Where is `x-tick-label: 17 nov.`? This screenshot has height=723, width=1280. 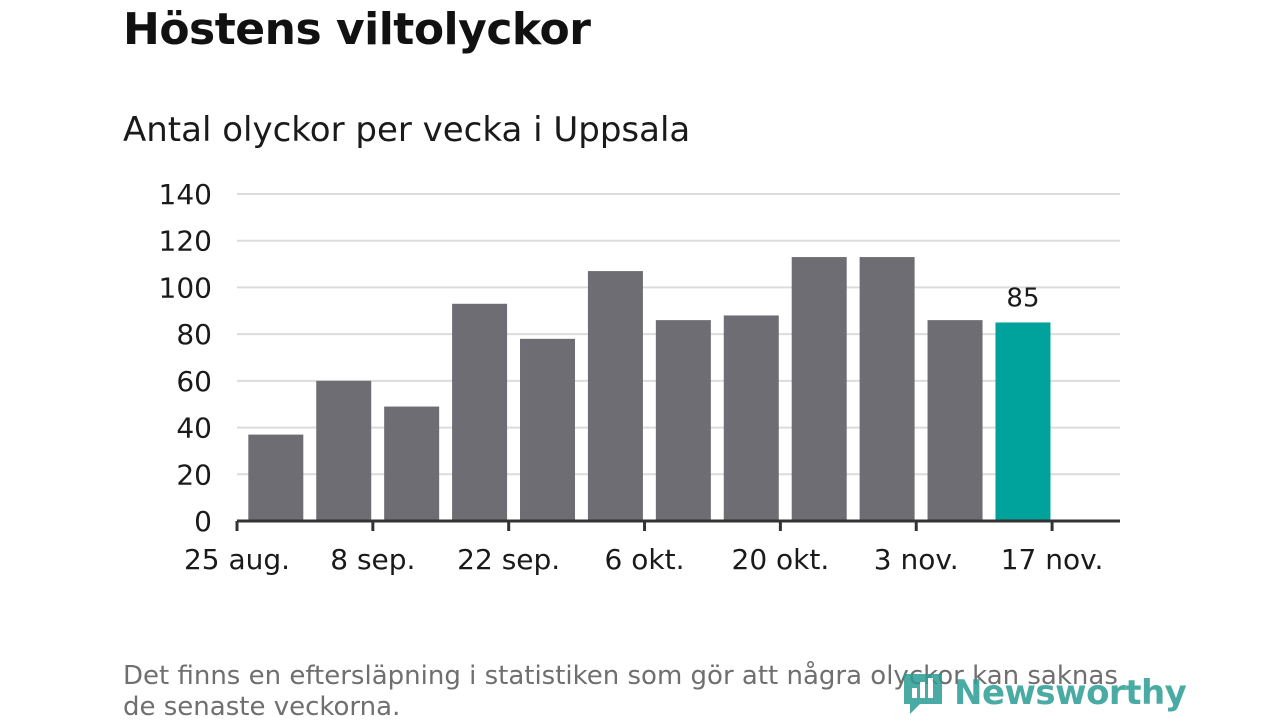 x-tick-label: 17 nov. is located at coordinates (1052, 559).